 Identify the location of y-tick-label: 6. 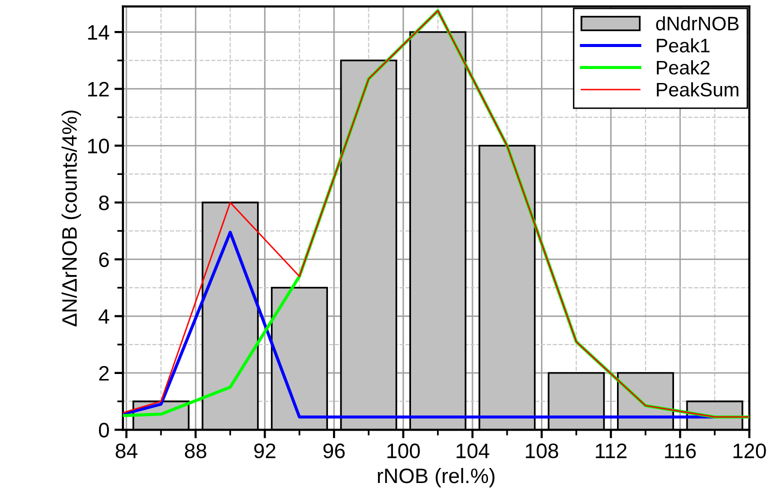
(104, 260).